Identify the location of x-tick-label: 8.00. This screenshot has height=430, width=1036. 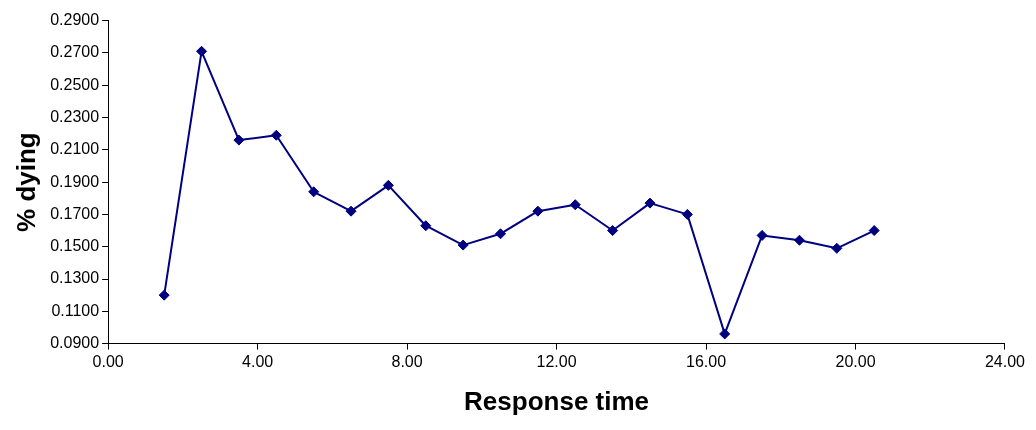
(407, 361).